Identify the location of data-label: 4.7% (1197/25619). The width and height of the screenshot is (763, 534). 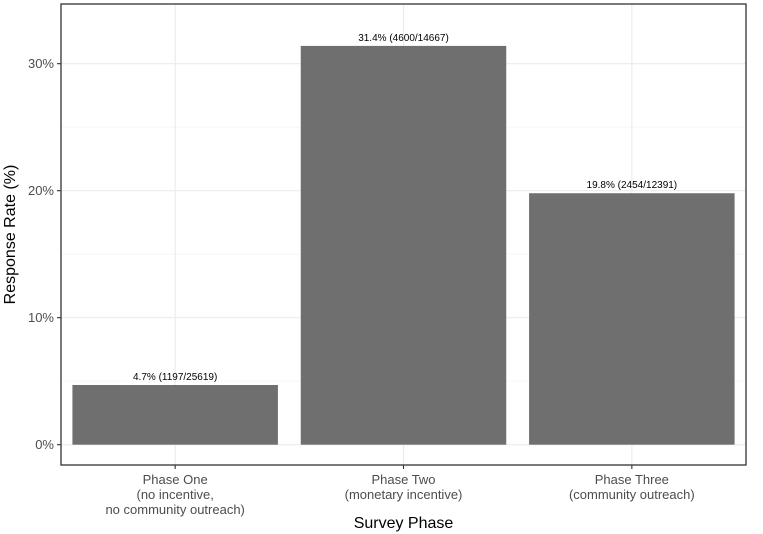
(175, 377).